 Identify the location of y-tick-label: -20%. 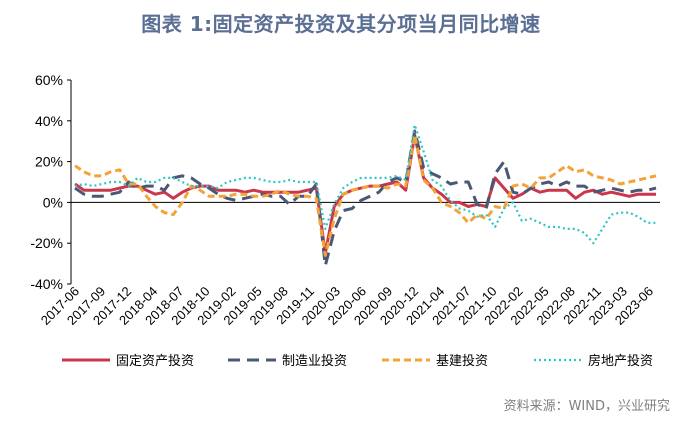
(46, 243).